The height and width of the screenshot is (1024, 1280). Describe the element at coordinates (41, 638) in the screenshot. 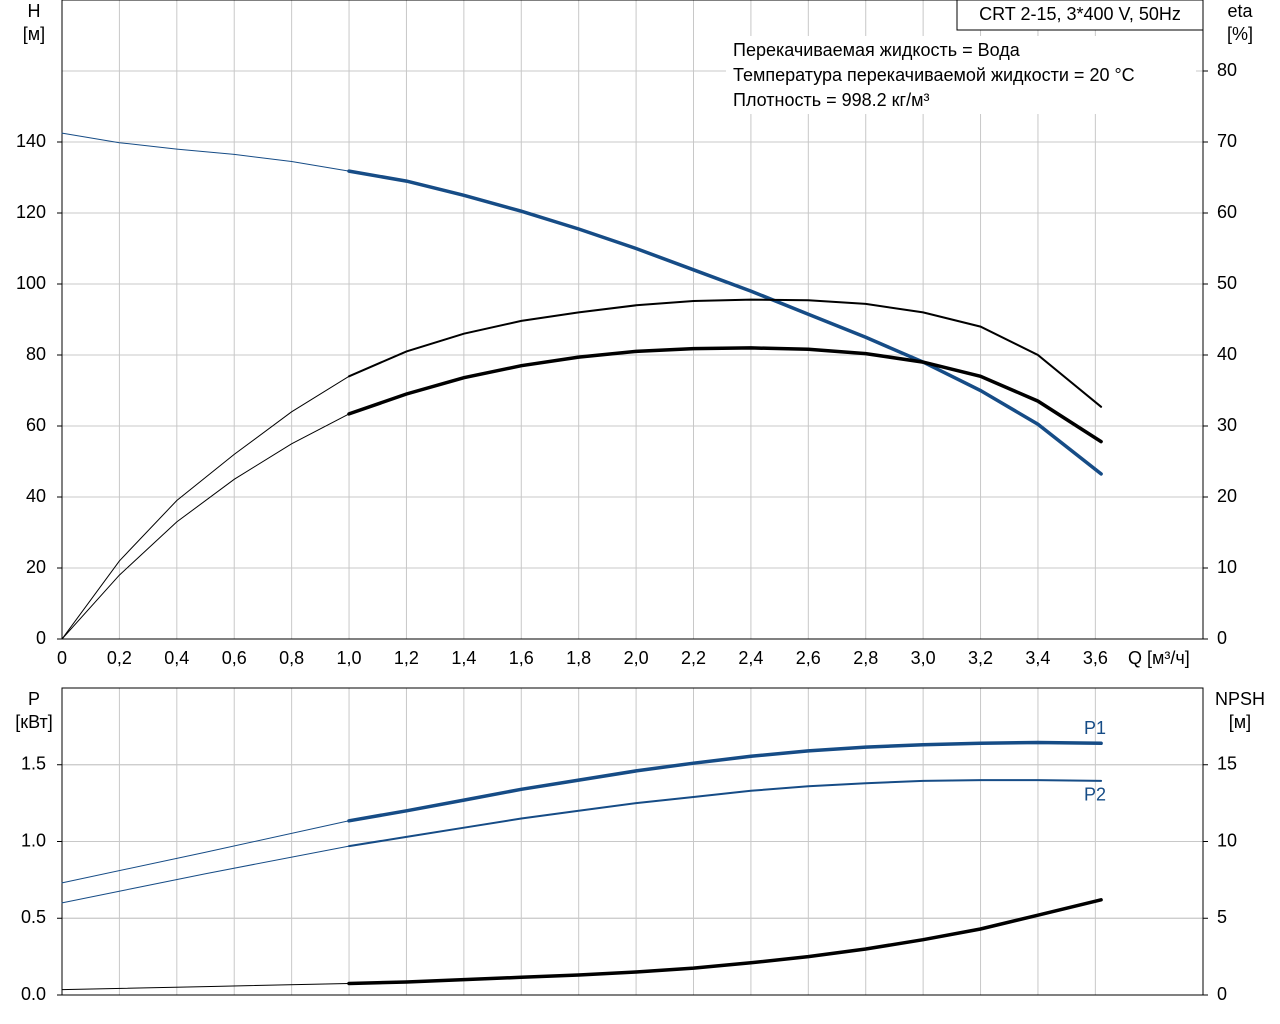

I see `y-tick-label: 0` at that location.